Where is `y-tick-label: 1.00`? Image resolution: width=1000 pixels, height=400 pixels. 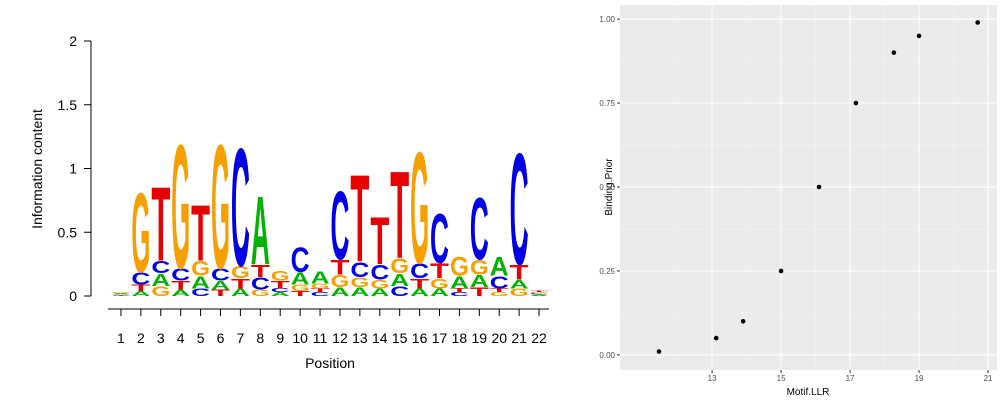 y-tick-label: 1.00 is located at coordinates (607, 19).